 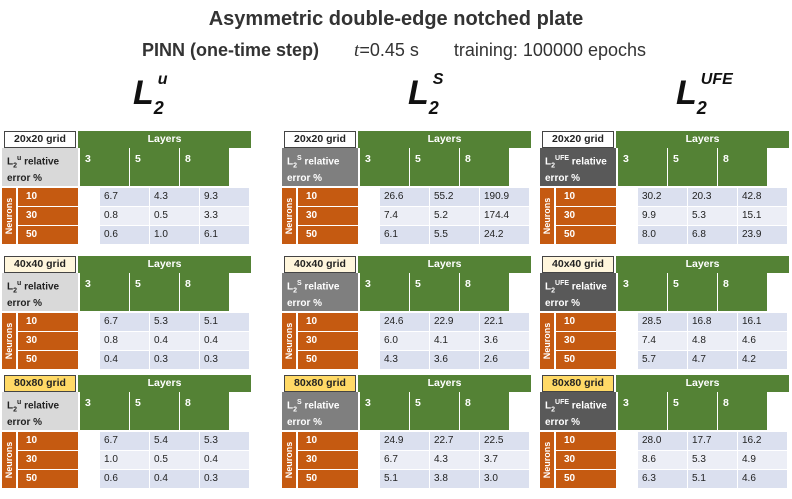 What do you see at coordinates (404, 460) in the screenshot?
I see `error-value-cell: 6.7` at bounding box center [404, 460].